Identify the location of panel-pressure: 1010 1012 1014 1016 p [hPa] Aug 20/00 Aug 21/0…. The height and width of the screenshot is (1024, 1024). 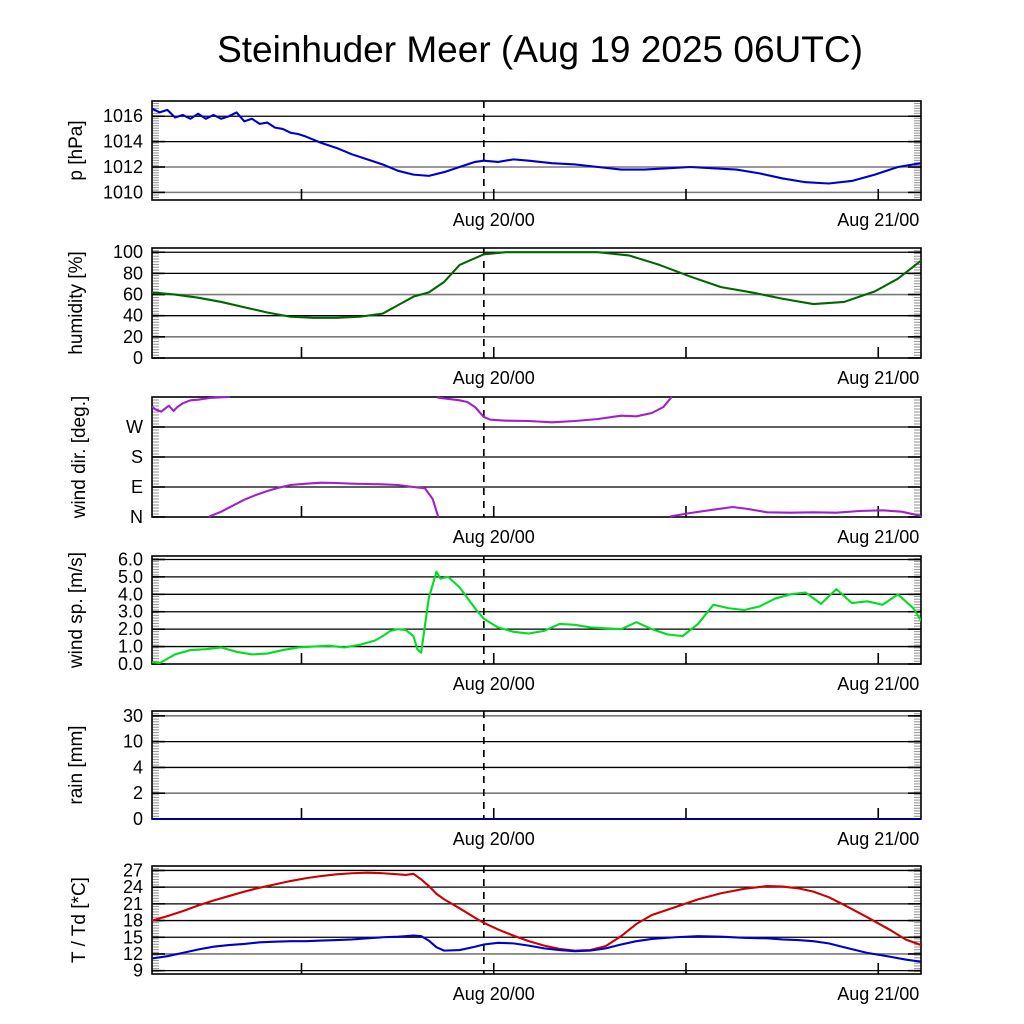
(494, 165).